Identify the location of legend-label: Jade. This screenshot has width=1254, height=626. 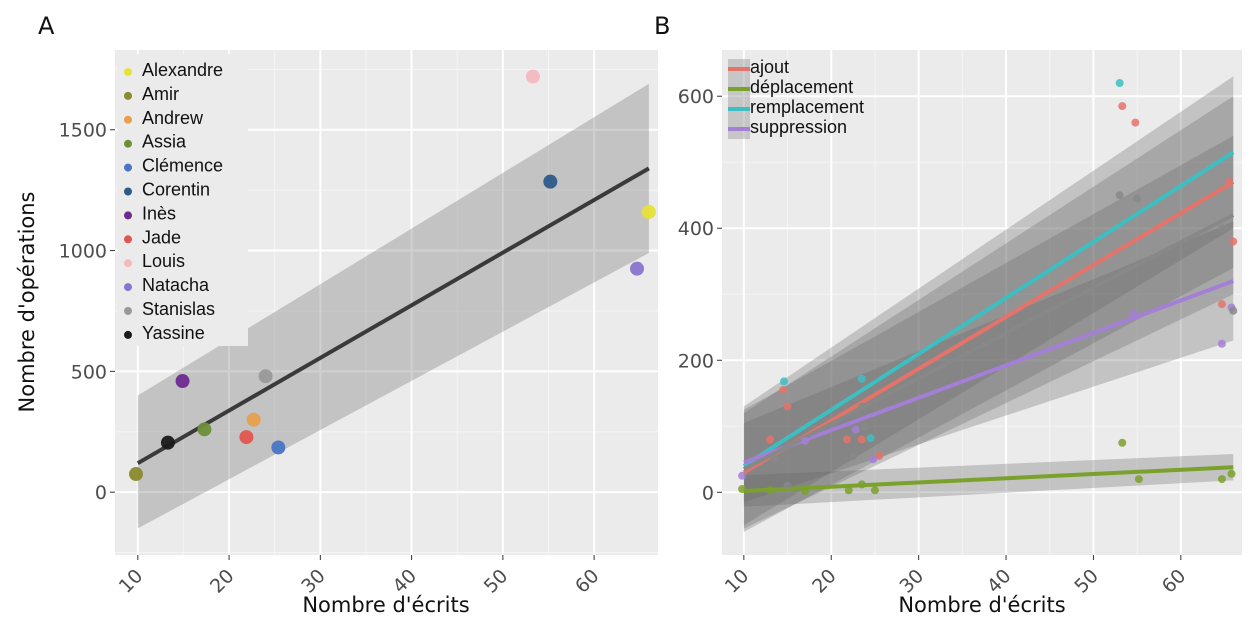
(161, 237).